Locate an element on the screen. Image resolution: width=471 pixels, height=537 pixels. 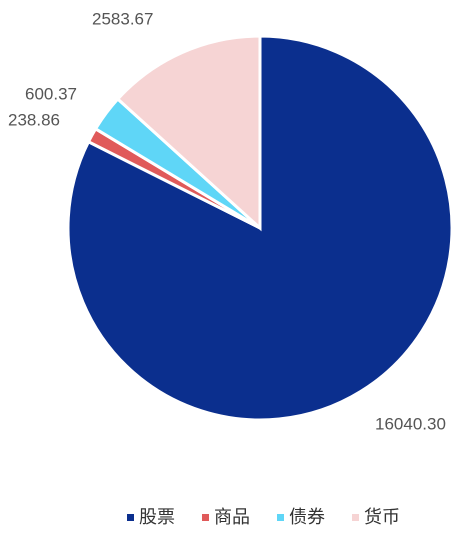
data-label: 238.86 is located at coordinates (34, 119).